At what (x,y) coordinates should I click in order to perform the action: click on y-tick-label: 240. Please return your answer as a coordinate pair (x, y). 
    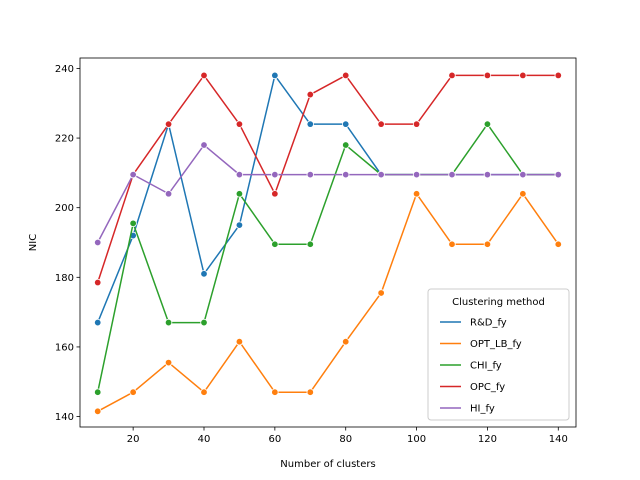
    Looking at the image, I should click on (64, 69).